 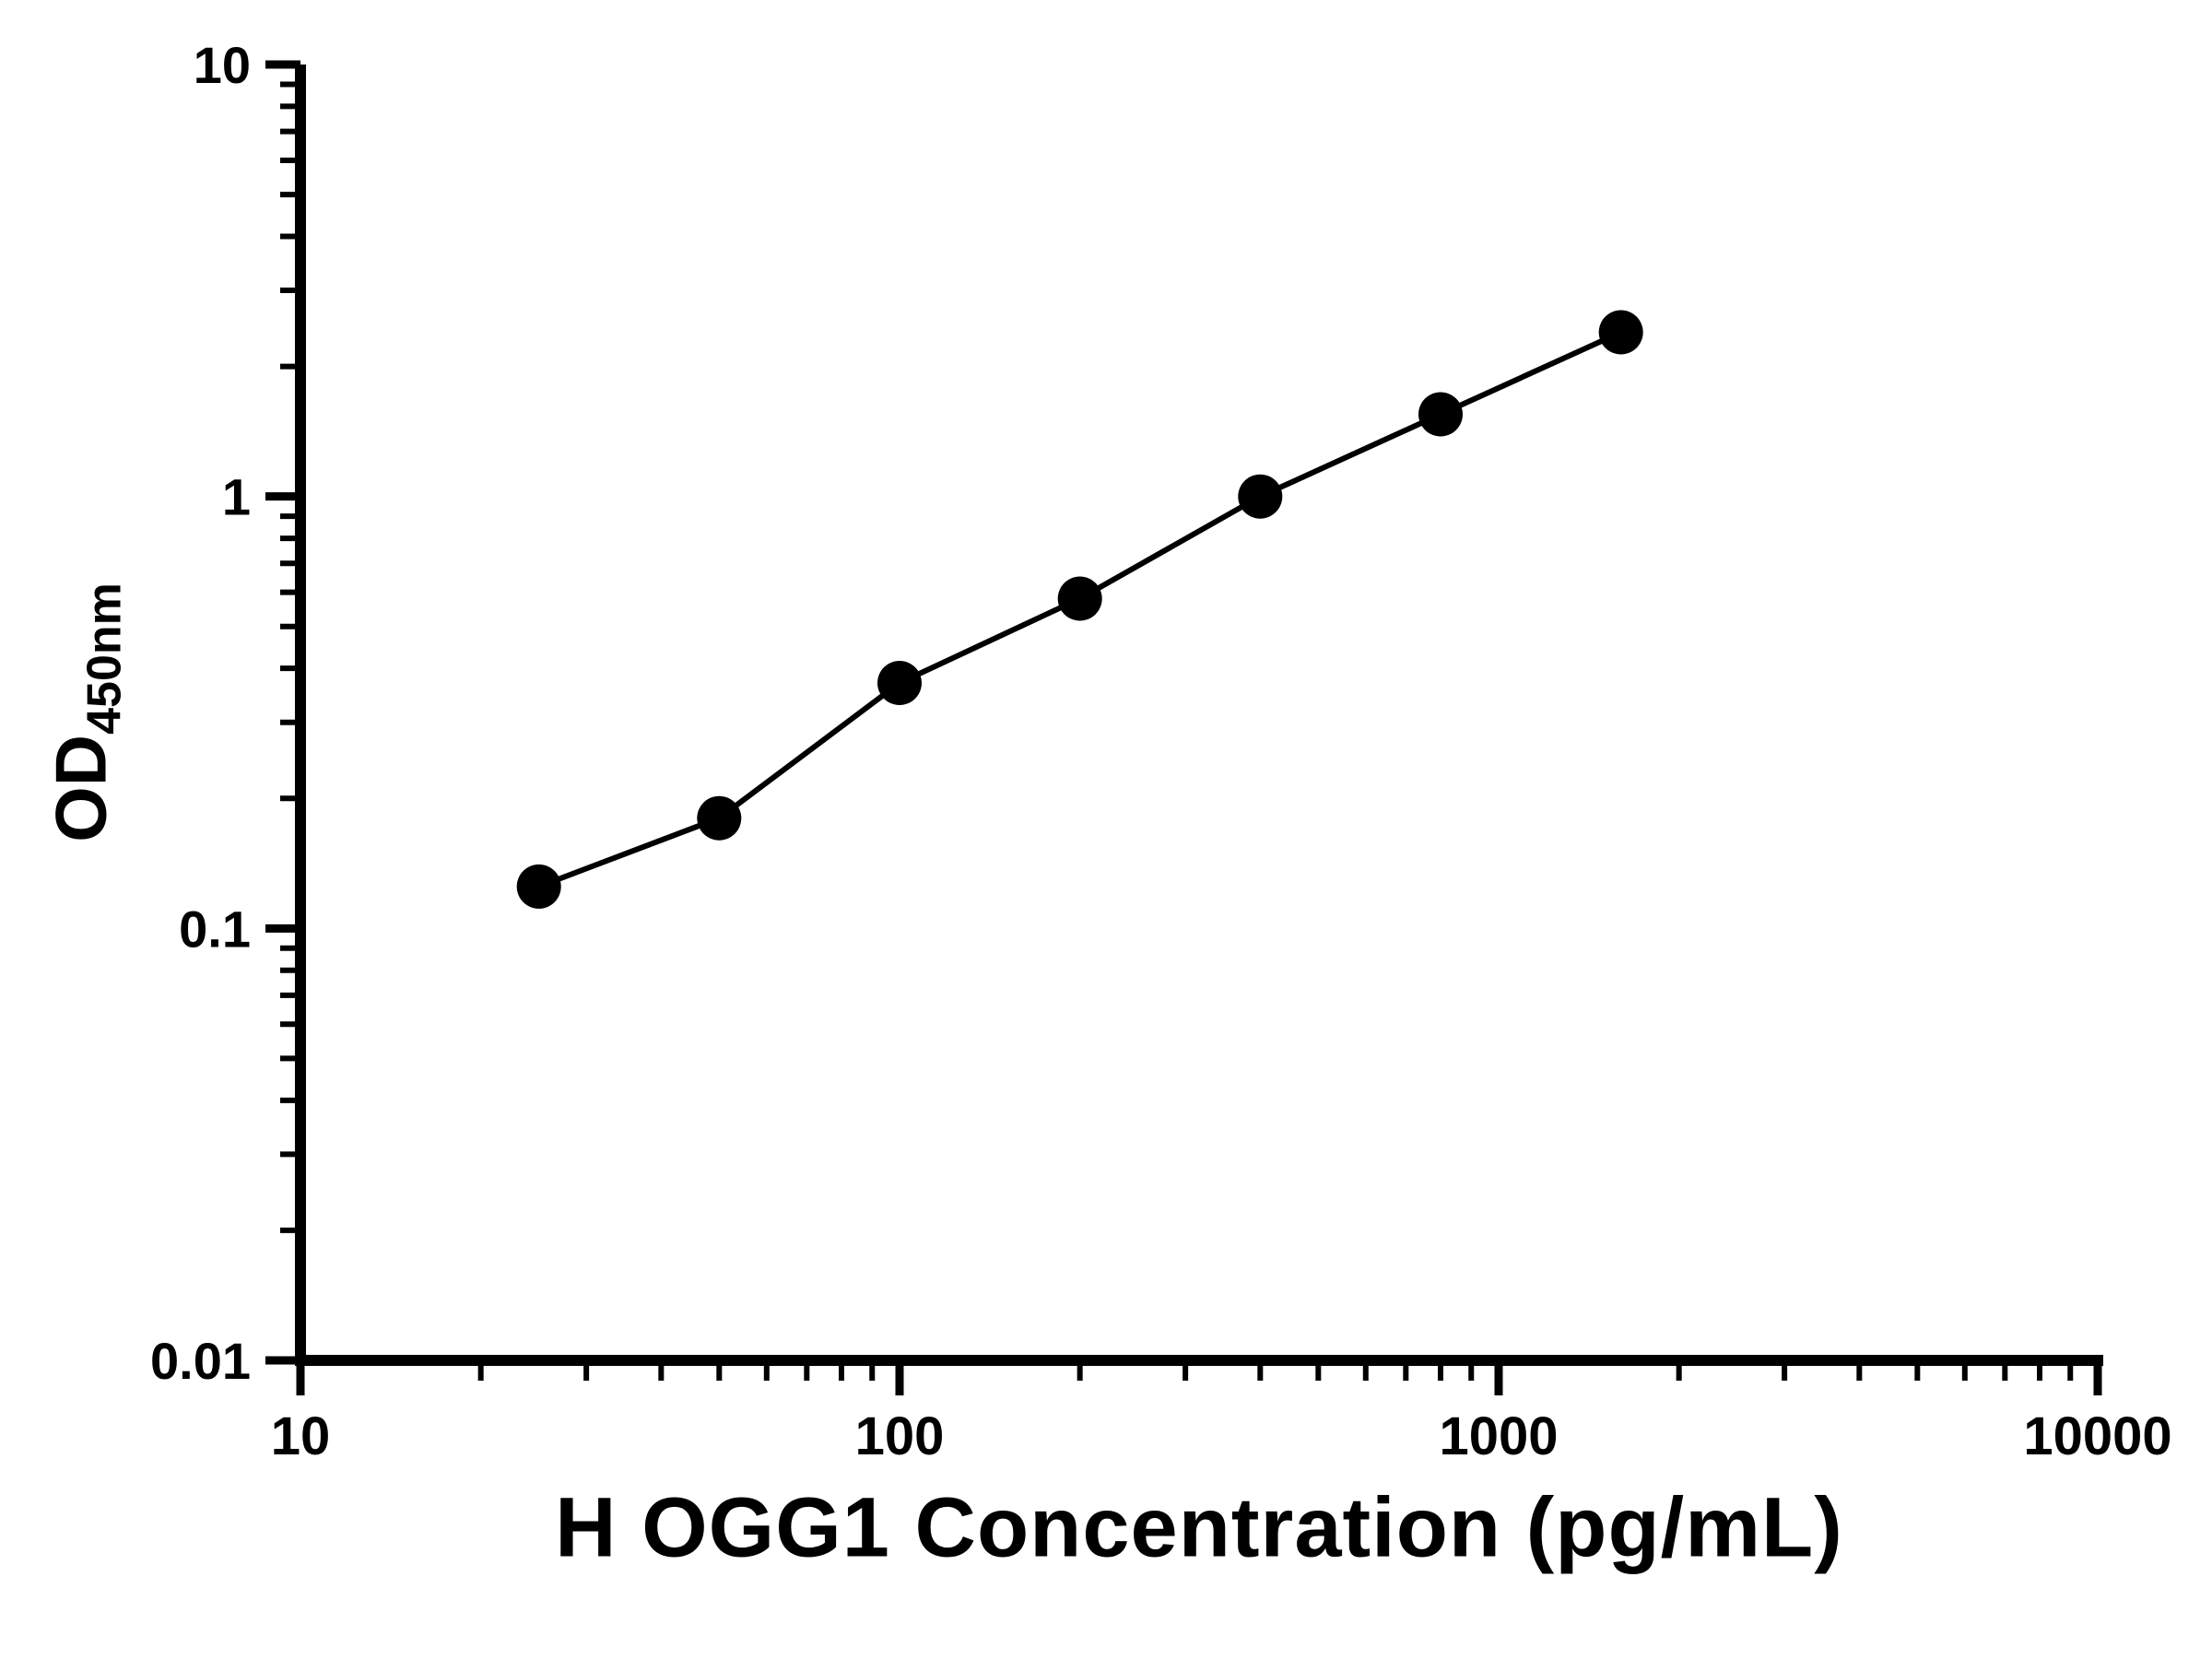 What do you see at coordinates (2097, 1436) in the screenshot?
I see `x-tick-label: 10000` at bounding box center [2097, 1436].